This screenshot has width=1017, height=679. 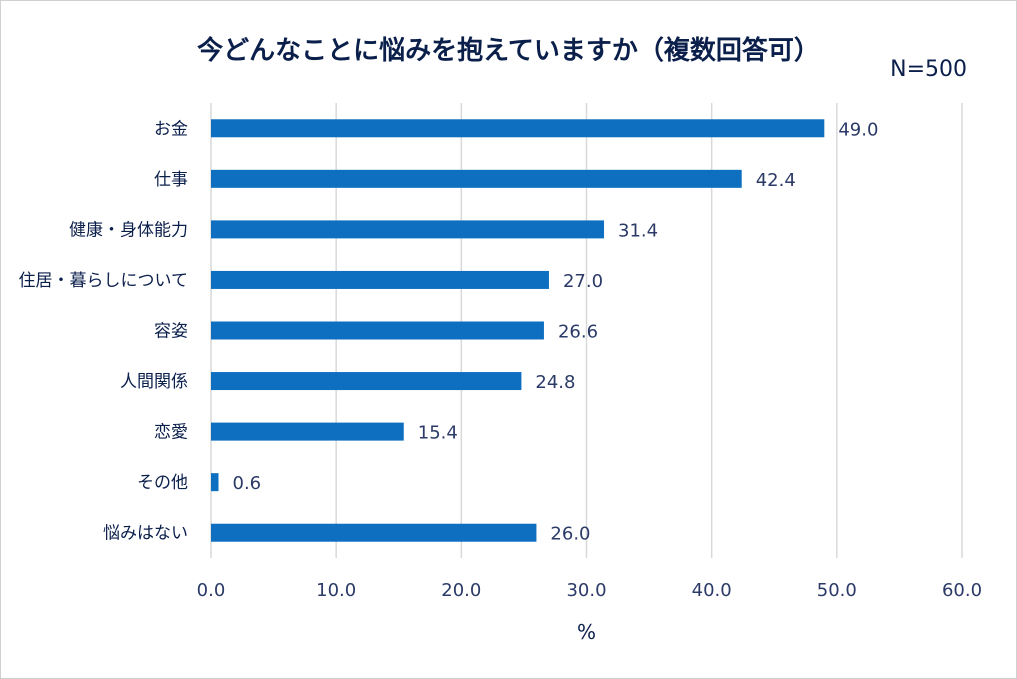 I want to click on data-label: 0.6, so click(x=247, y=483).